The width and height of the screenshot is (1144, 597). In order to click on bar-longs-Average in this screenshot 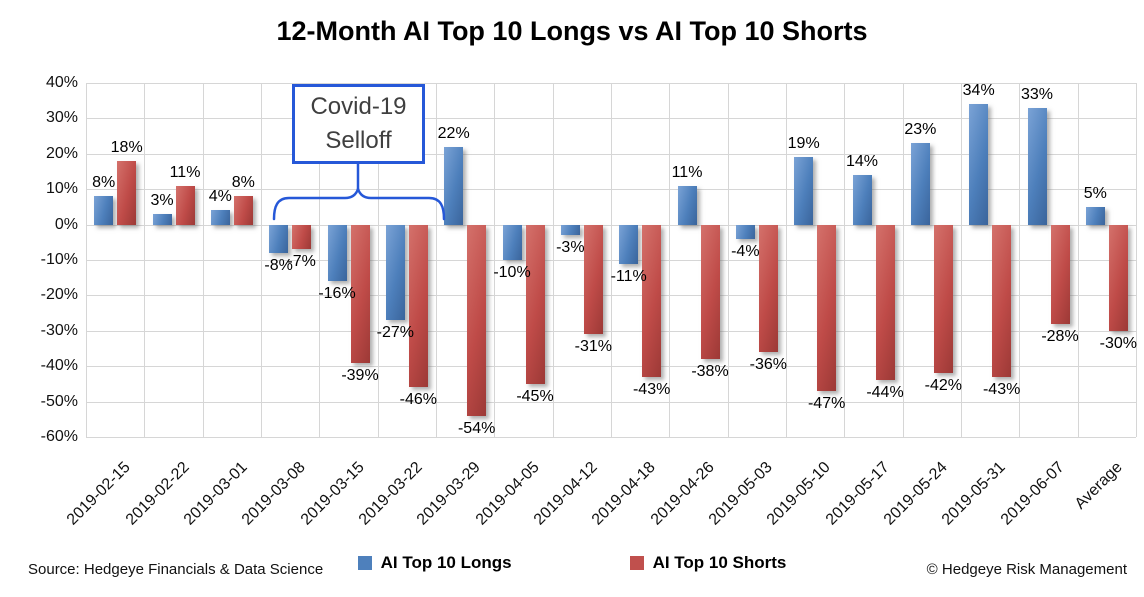, I will do `click(1095, 215)`.